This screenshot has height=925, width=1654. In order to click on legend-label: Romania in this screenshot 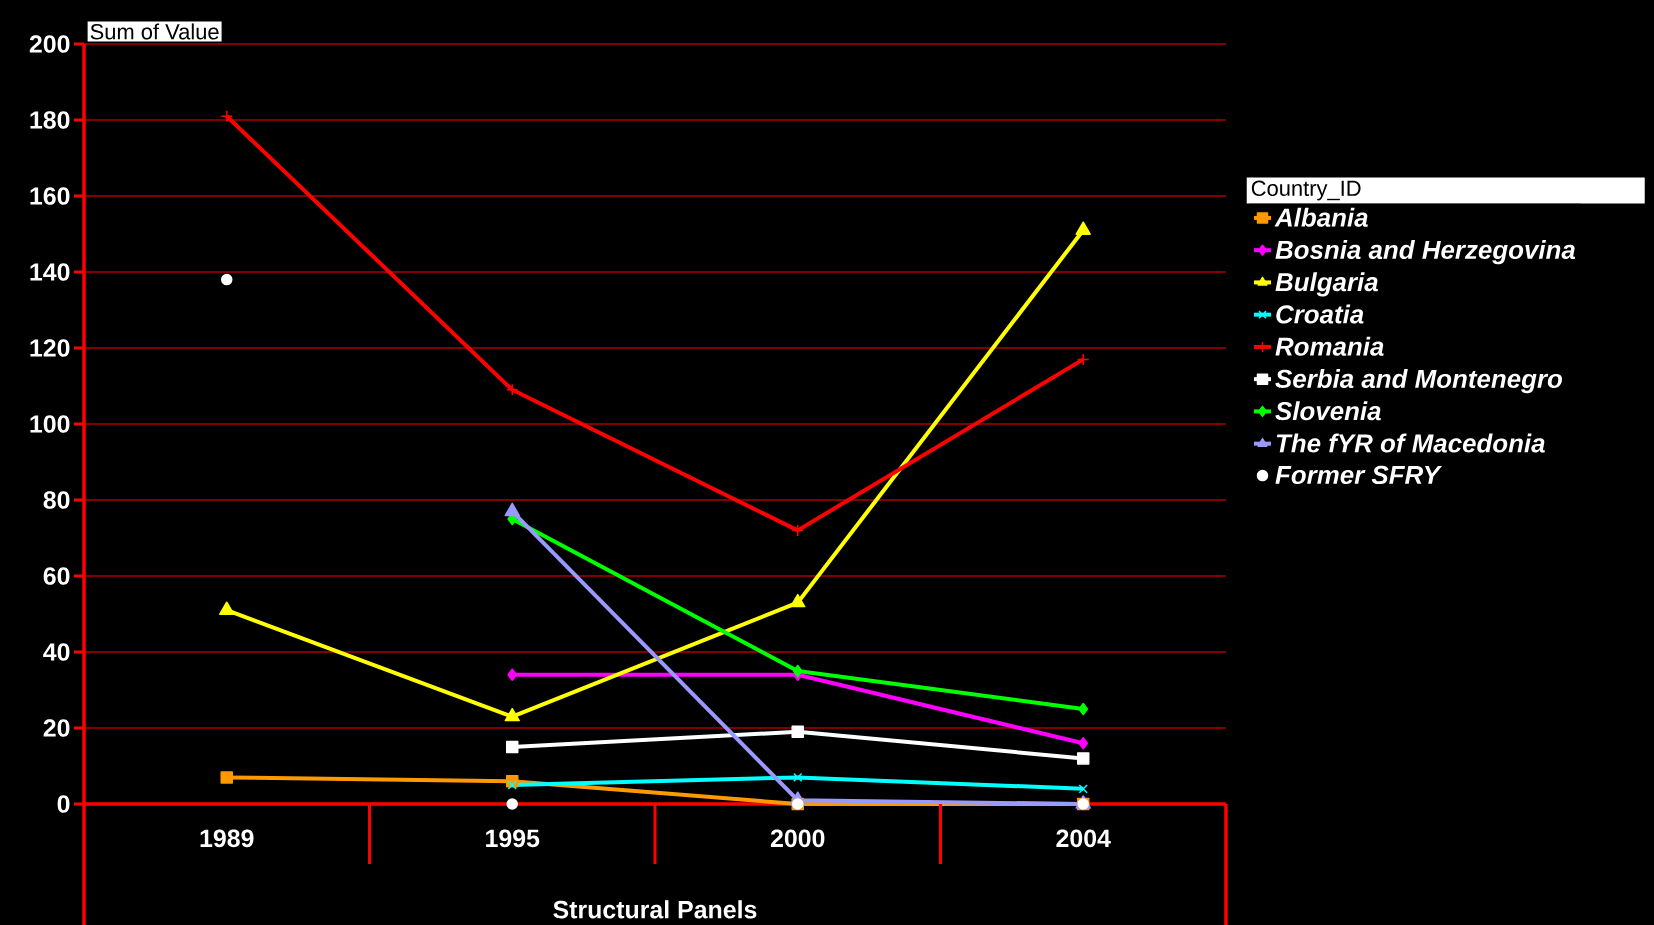, I will do `click(1329, 346)`.